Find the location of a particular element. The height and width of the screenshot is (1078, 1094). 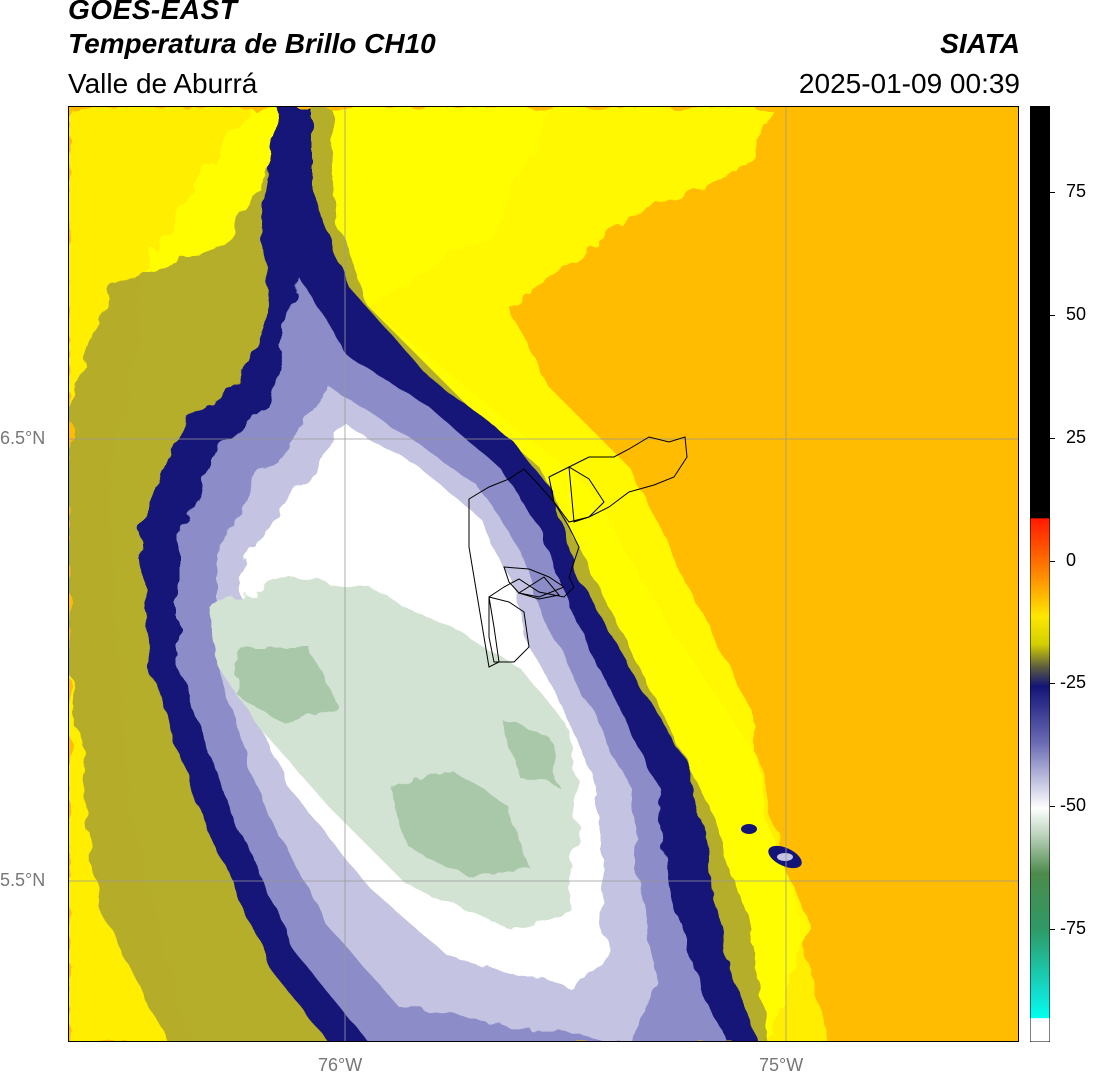

colorbar is located at coordinates (1040, 574).